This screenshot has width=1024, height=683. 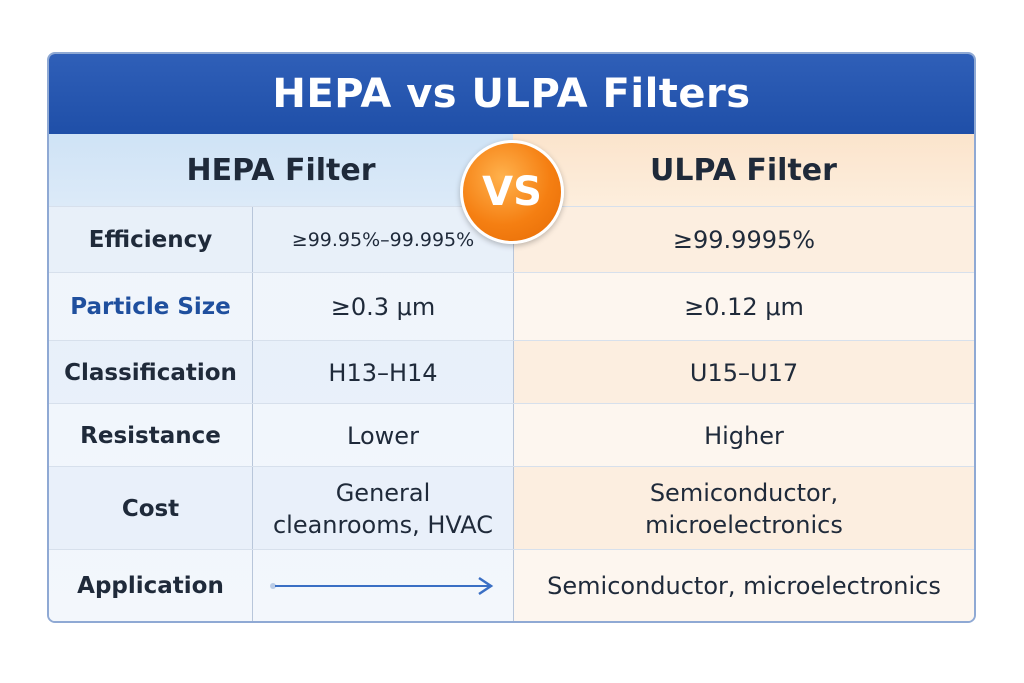 I want to click on table-row: Particle Size ≥0.3 μm ≥0.12 μm, so click(x=511, y=306).